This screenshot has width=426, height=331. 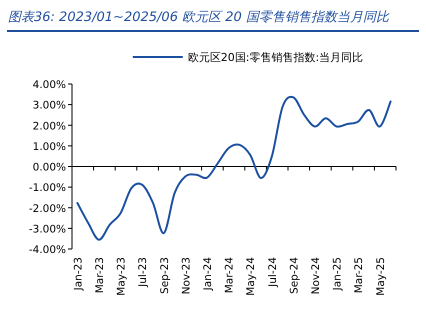 I want to click on y-tick-label: 4.00%, so click(x=49, y=85).